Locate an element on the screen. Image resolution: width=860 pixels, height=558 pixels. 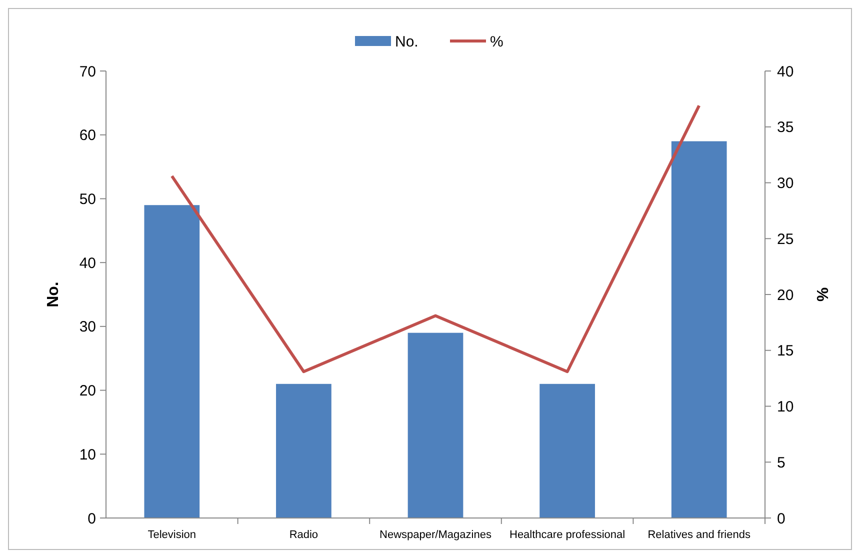
y2-tick-label: 40 is located at coordinates (785, 71).